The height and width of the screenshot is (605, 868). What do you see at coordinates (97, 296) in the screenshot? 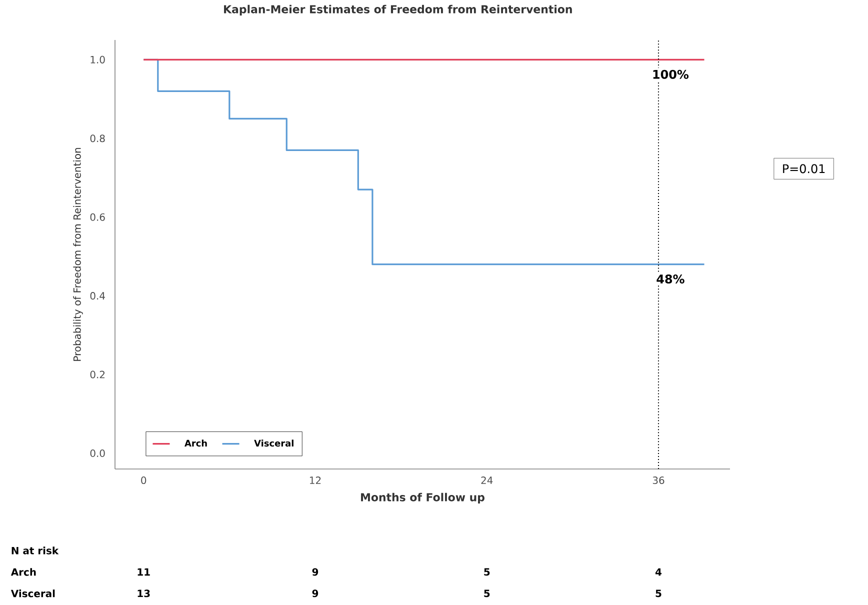
I see `y-tick-label: 0.4` at bounding box center [97, 296].